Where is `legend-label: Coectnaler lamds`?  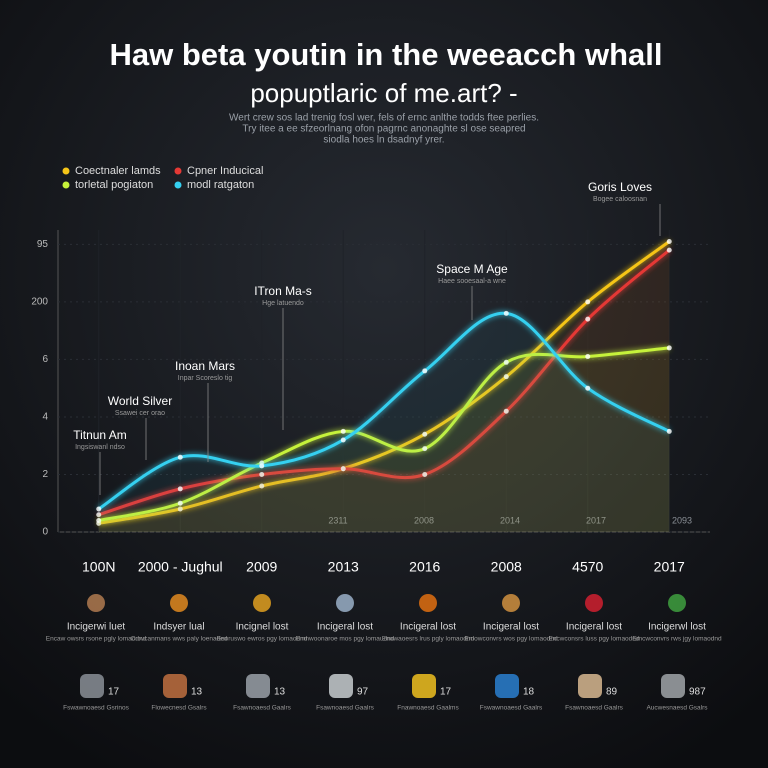
legend-label: Coectnaler lamds is located at coordinates (118, 171).